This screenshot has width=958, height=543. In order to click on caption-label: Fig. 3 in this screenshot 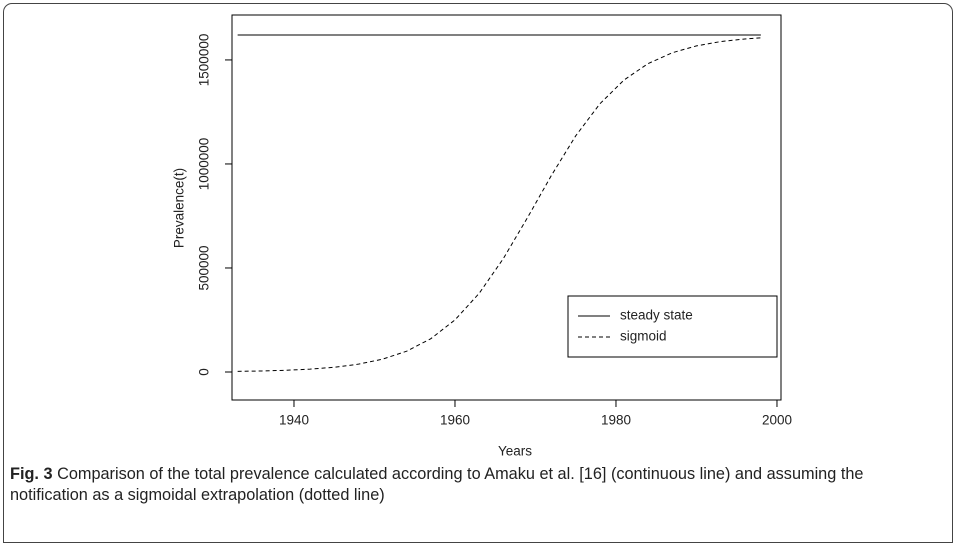, I will do `click(31, 474)`.